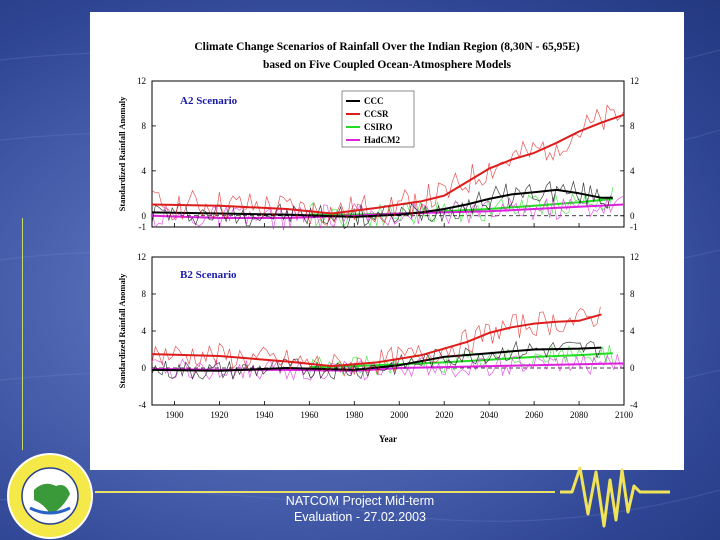 The height and width of the screenshot is (540, 720). I want to click on panel-b2-ylabel: Standardized Rainfall Anomaly, so click(122, 331).